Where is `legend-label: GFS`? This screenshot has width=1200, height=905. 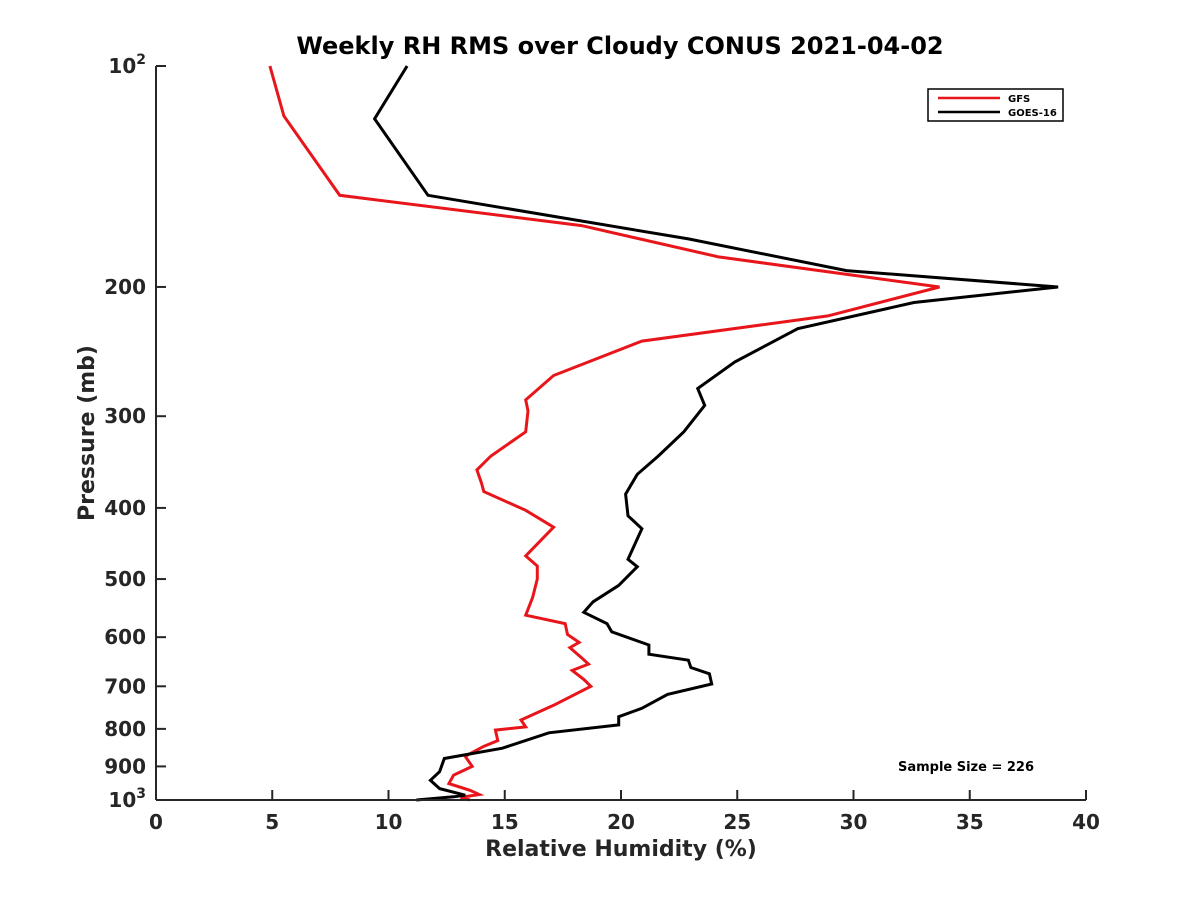
legend-label: GFS is located at coordinates (1019, 99).